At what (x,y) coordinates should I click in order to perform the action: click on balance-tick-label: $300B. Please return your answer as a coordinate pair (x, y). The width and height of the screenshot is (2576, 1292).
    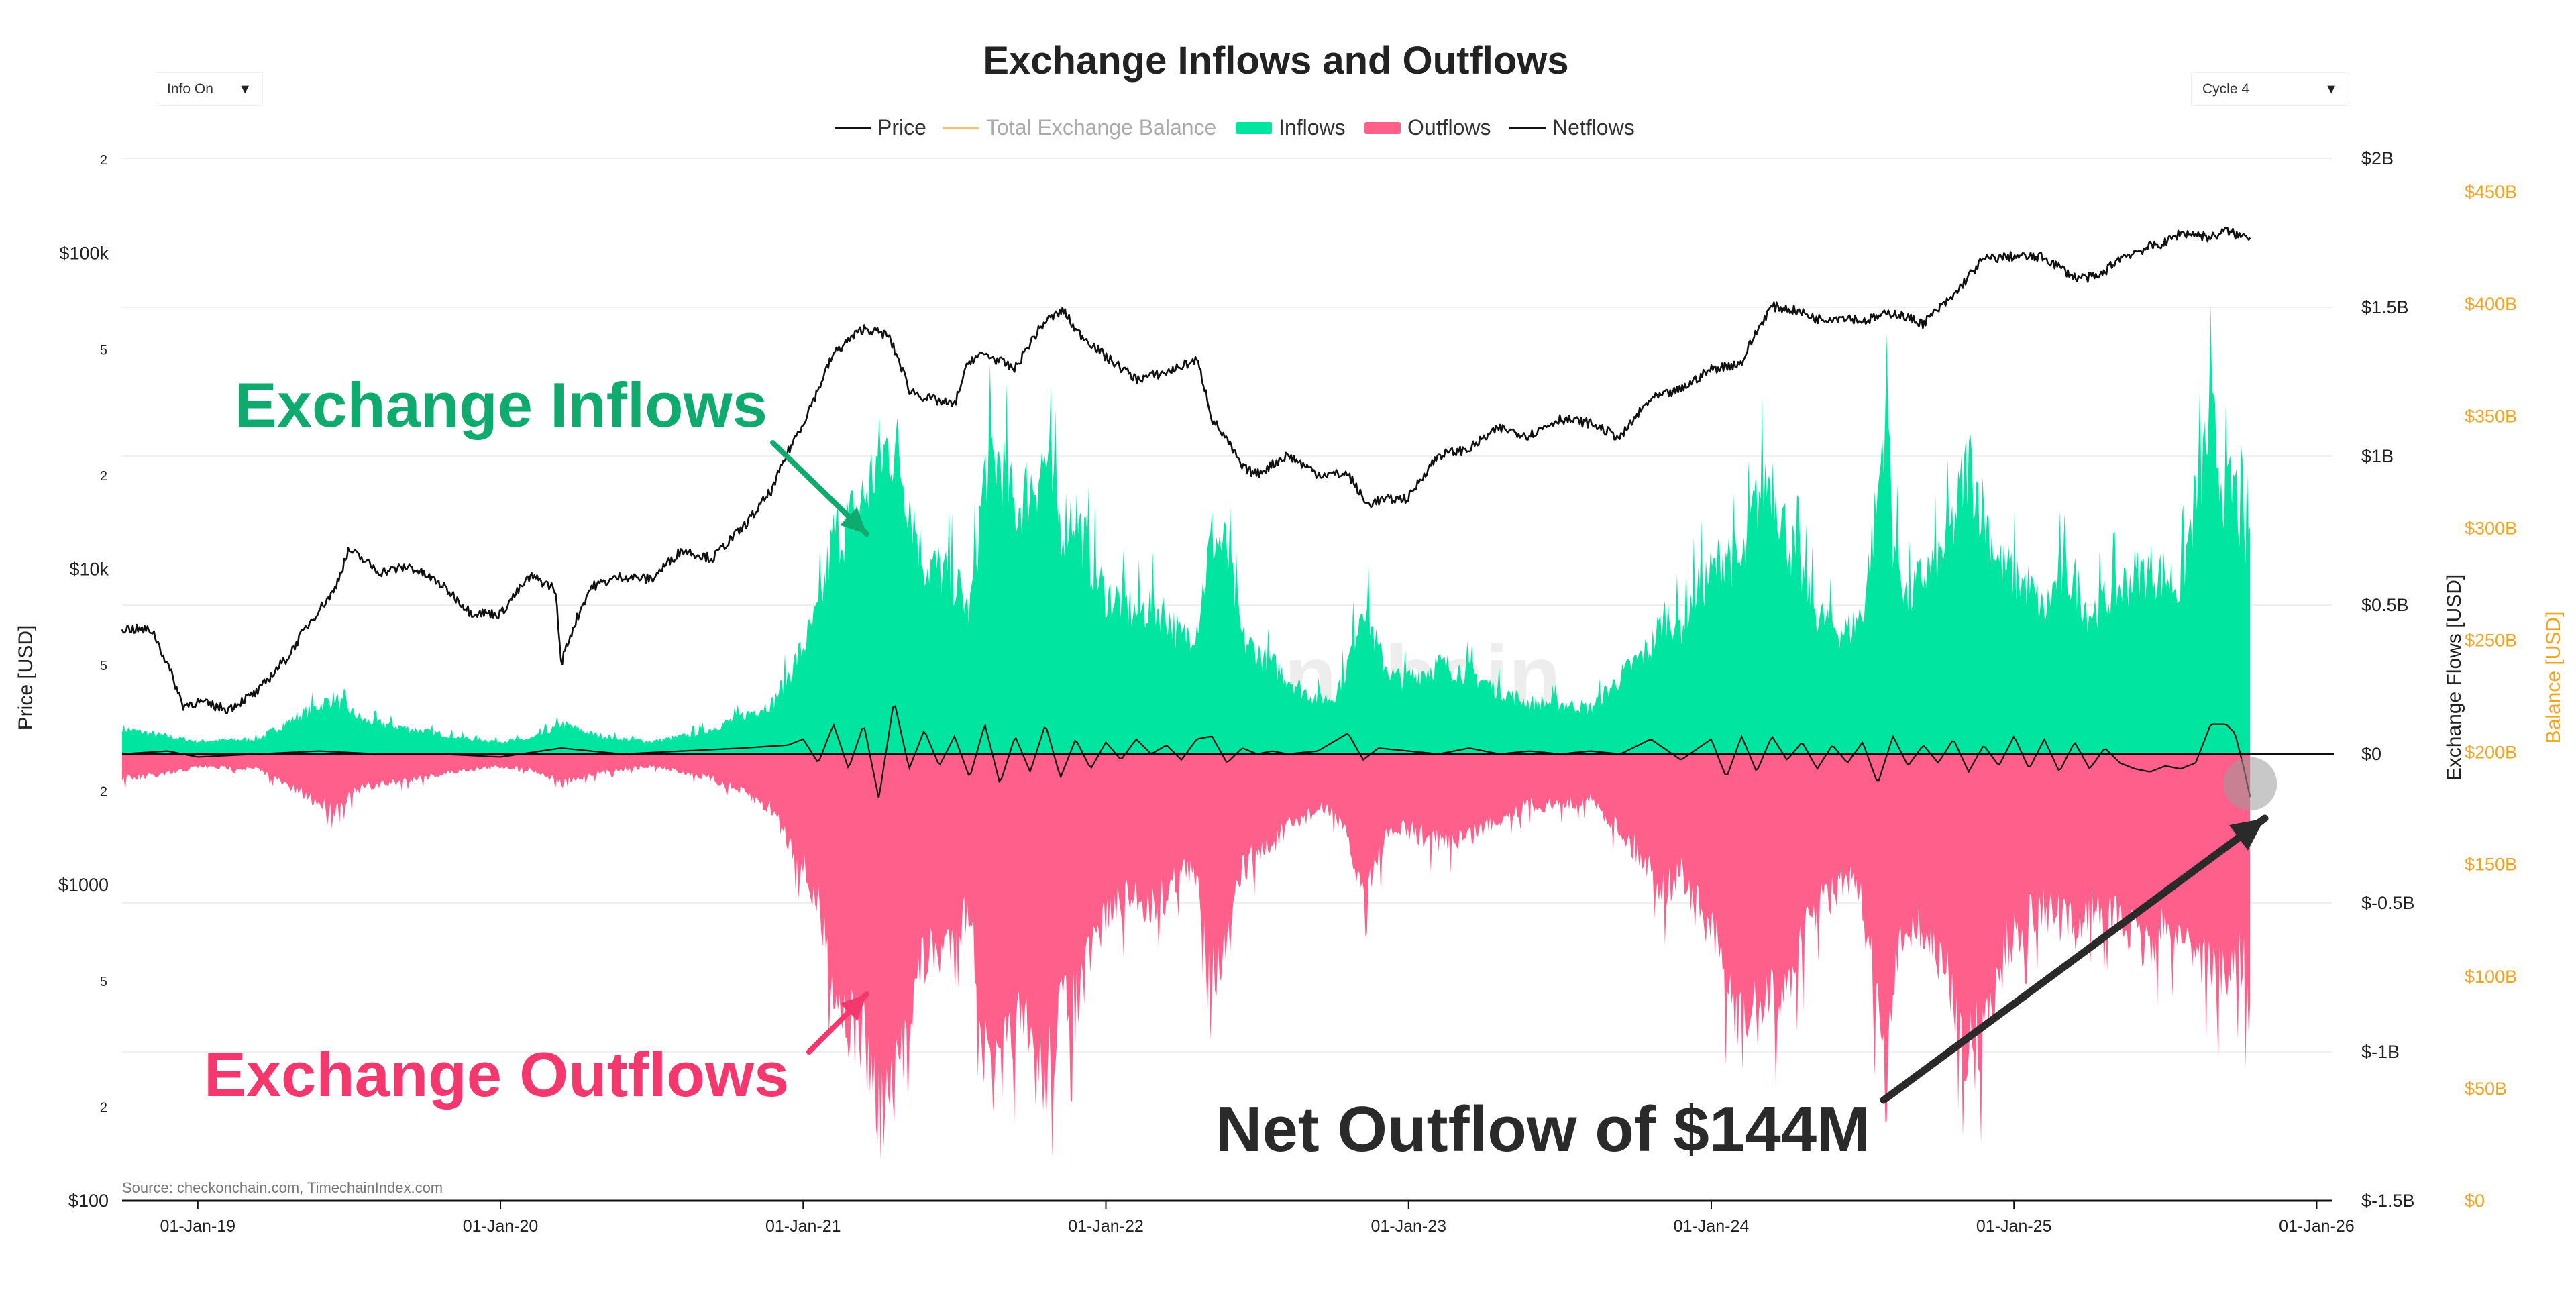
    Looking at the image, I should click on (2491, 528).